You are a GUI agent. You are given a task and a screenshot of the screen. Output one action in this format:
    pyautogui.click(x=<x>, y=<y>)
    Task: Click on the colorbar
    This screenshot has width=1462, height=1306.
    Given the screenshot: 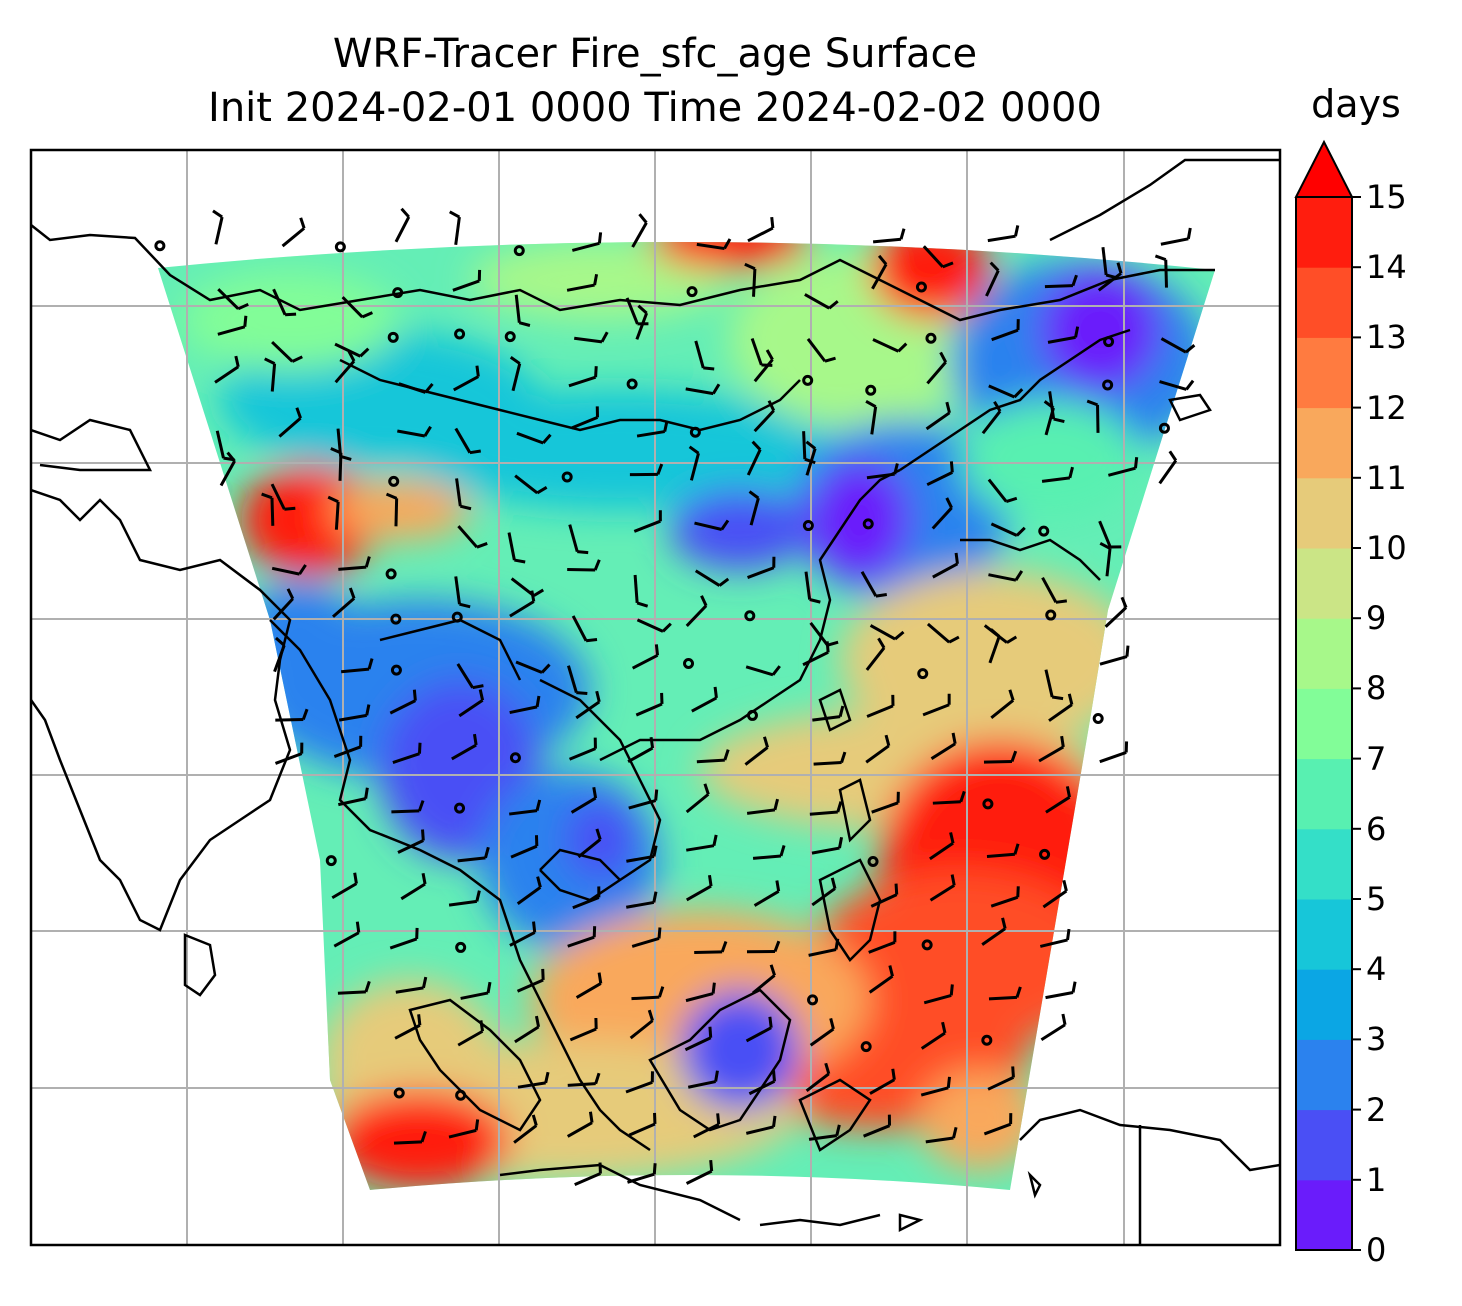 What is the action you would take?
    pyautogui.click(x=1327, y=695)
    